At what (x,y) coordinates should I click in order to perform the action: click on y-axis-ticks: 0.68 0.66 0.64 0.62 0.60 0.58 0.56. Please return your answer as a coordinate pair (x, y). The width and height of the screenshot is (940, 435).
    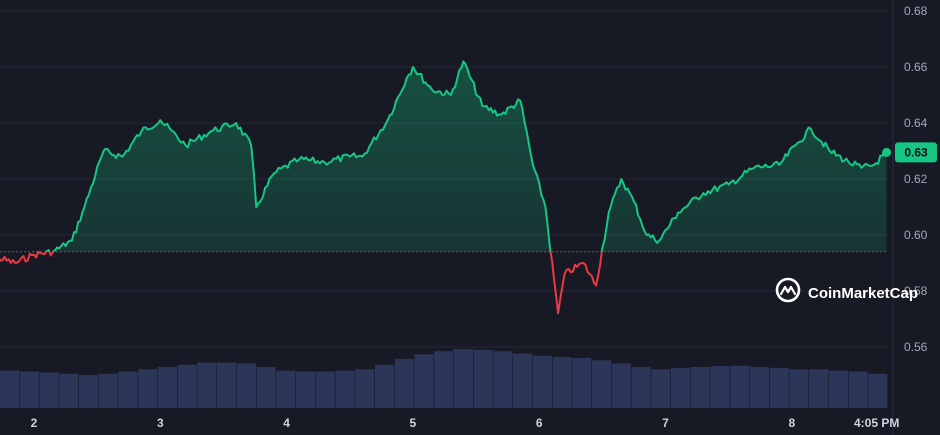
    Looking at the image, I should click on (916, 179).